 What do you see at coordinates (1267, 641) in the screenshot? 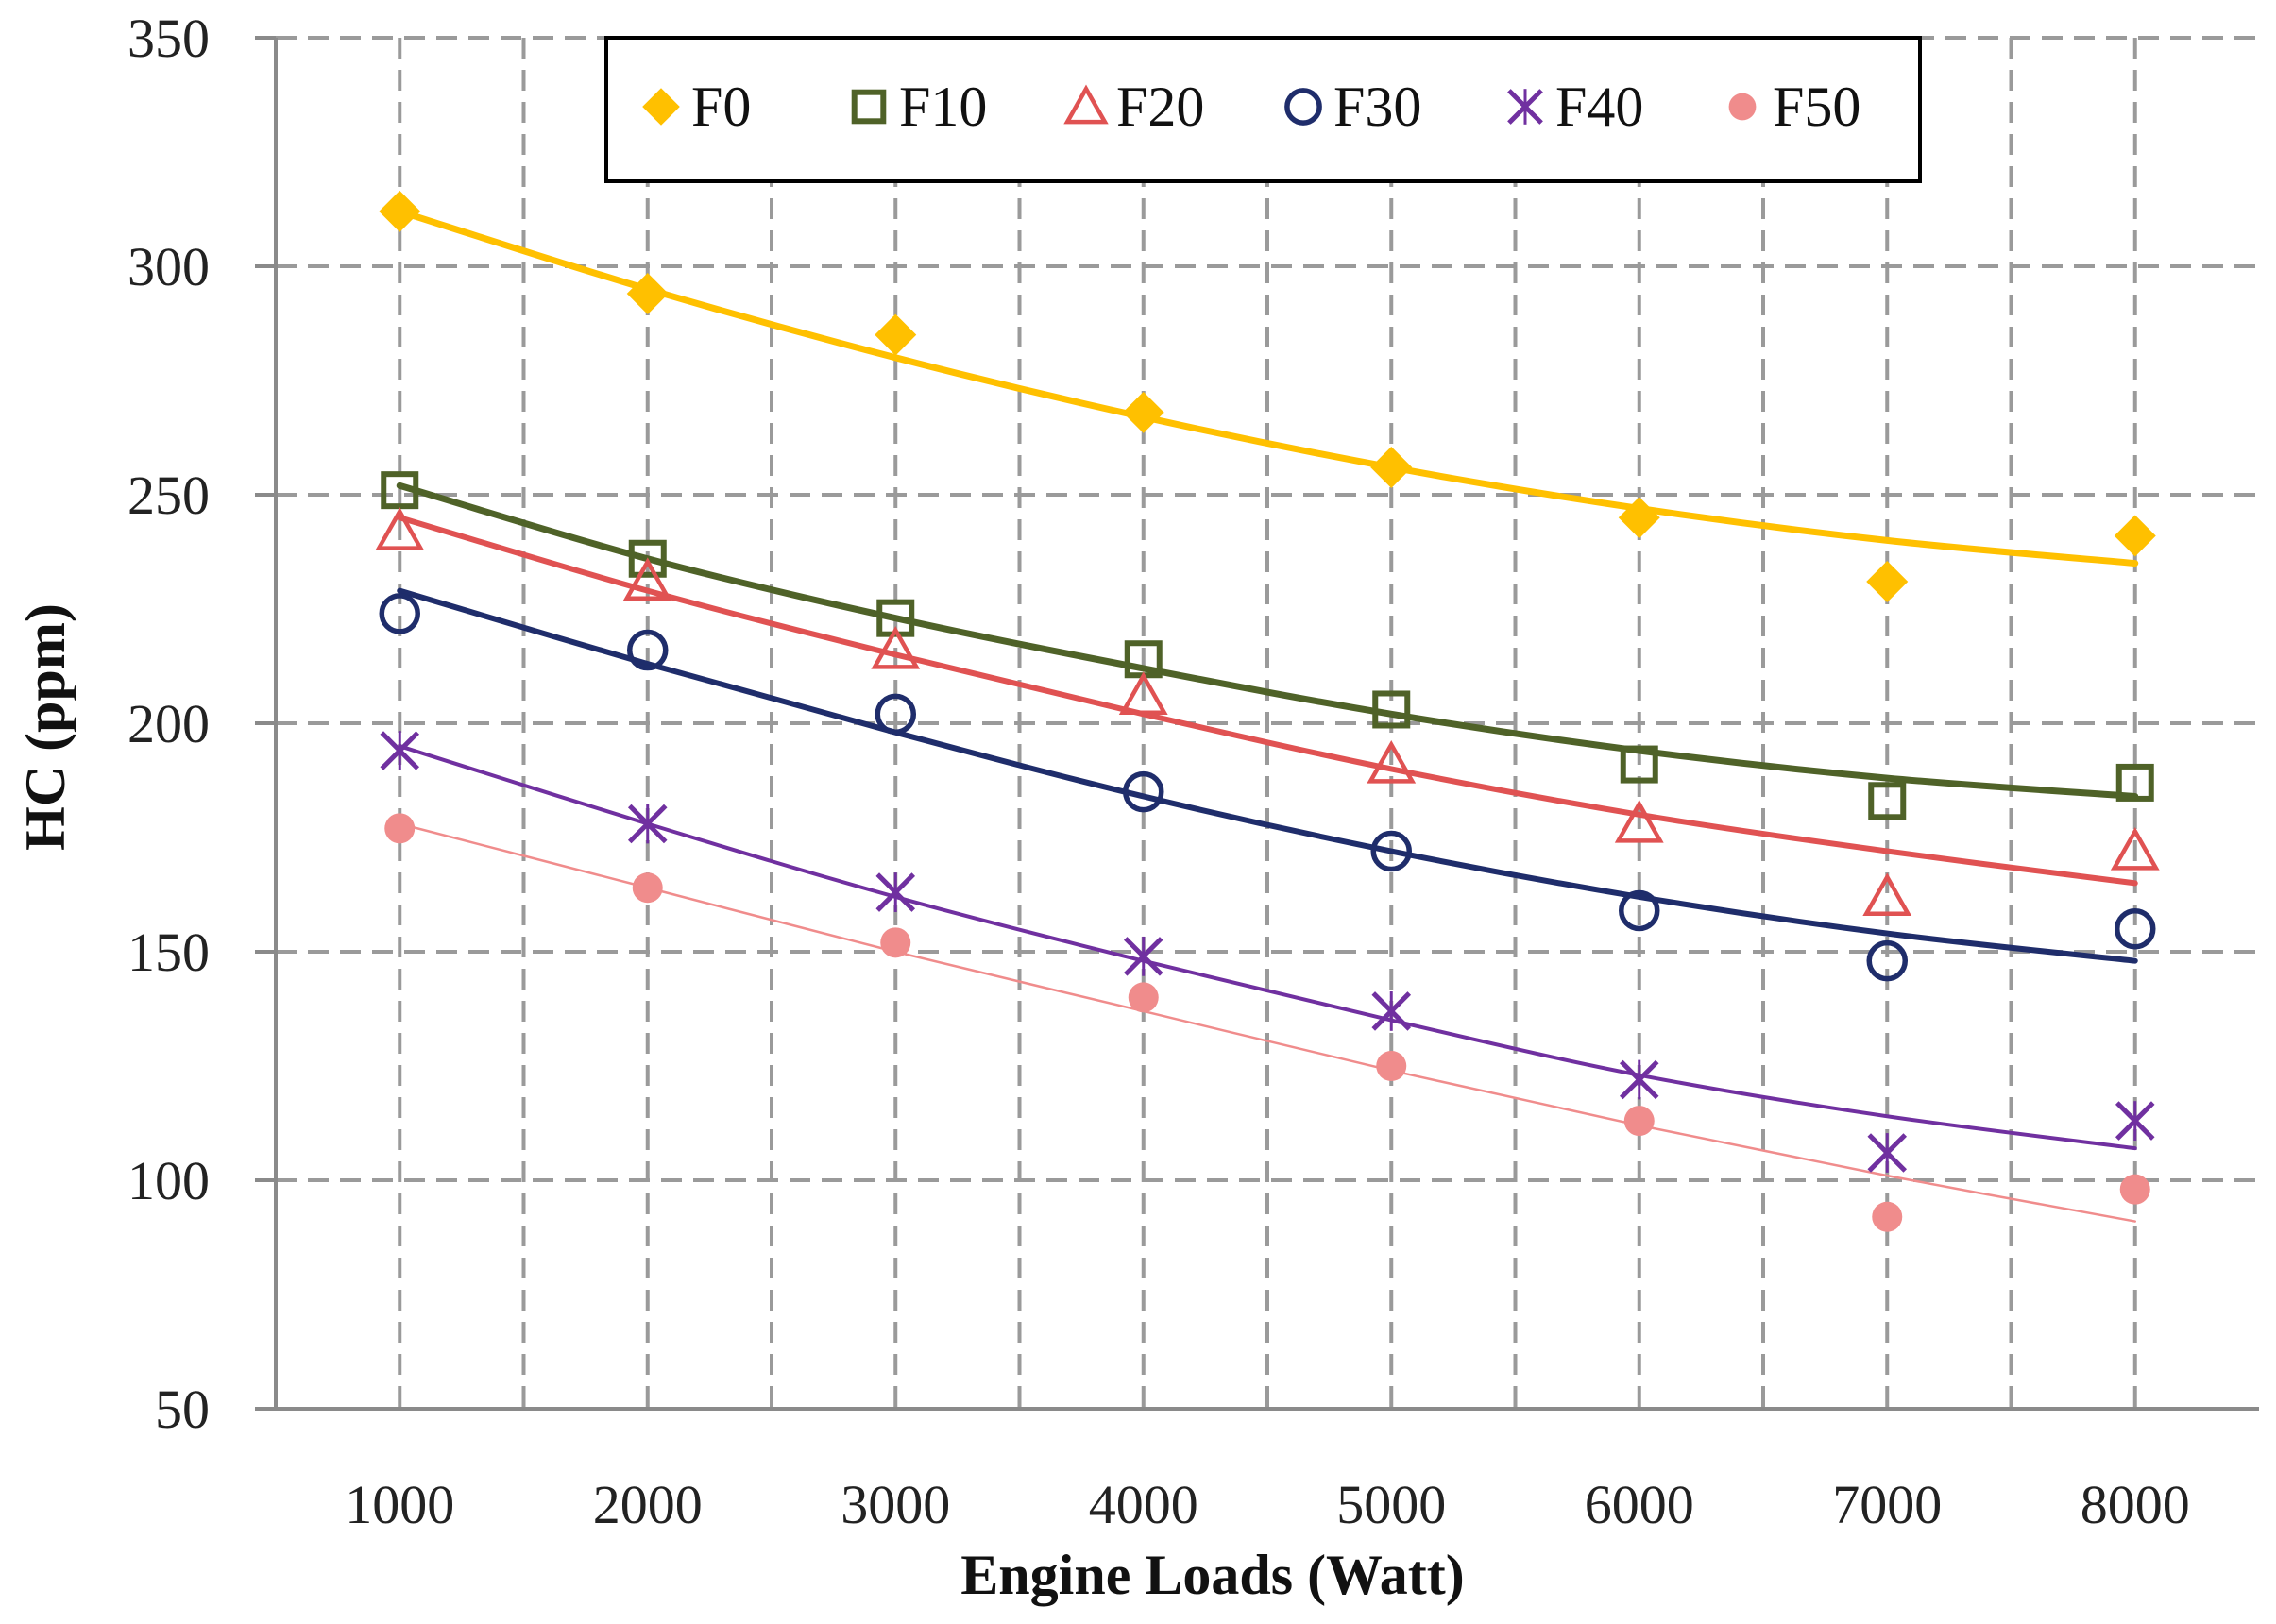
I see `trendline-f10` at bounding box center [1267, 641].